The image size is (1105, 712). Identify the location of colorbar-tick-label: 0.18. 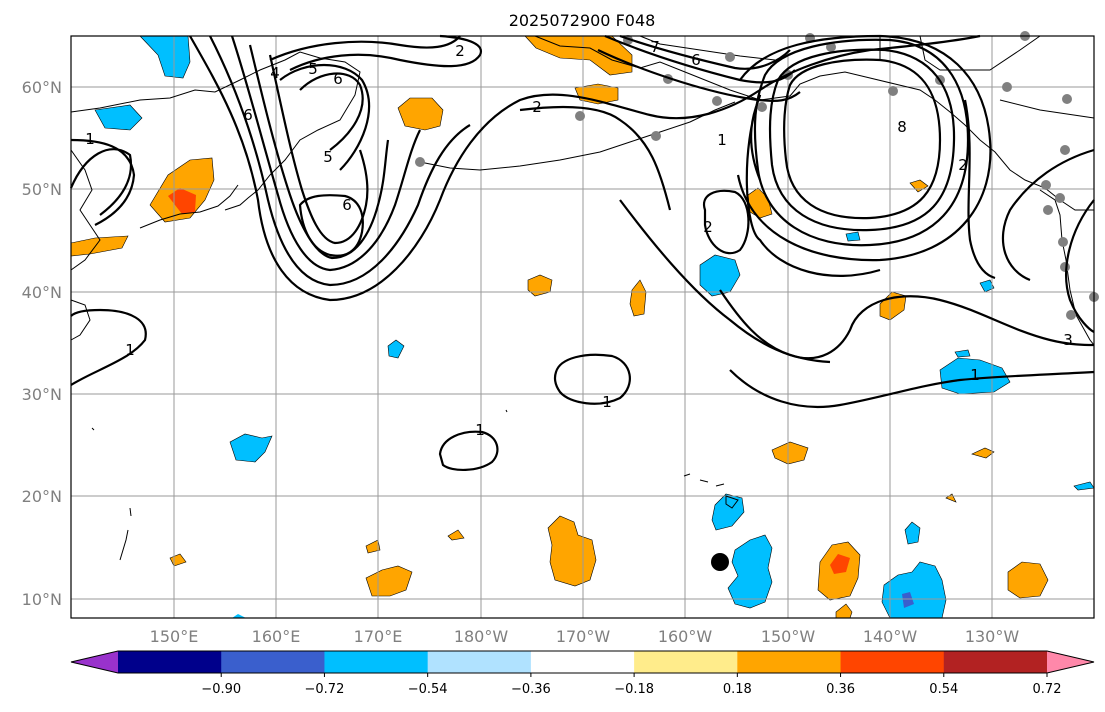
(737, 689).